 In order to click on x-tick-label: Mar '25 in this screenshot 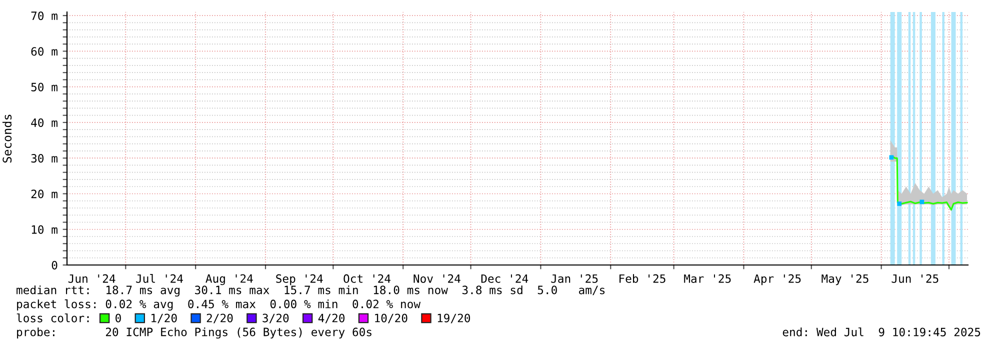, I will do `click(707, 278)`.